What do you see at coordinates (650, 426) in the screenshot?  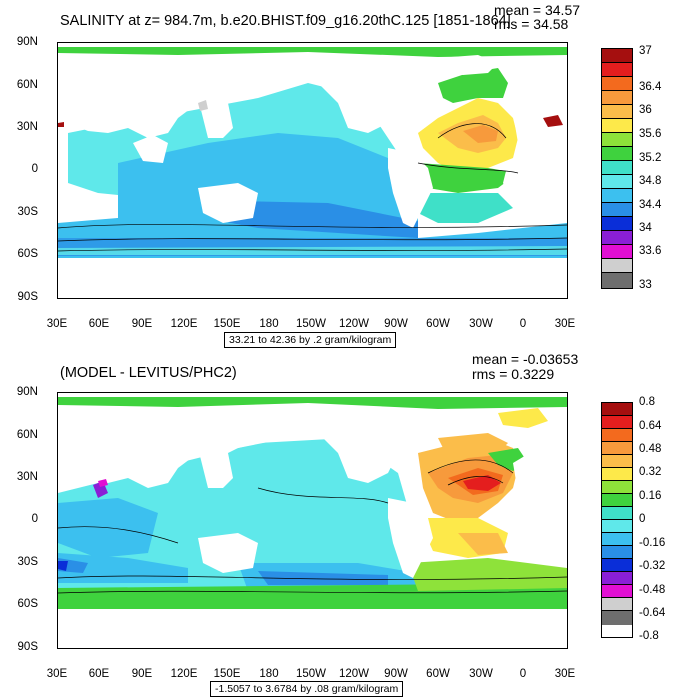 I see `colorbar-label: 0.64` at bounding box center [650, 426].